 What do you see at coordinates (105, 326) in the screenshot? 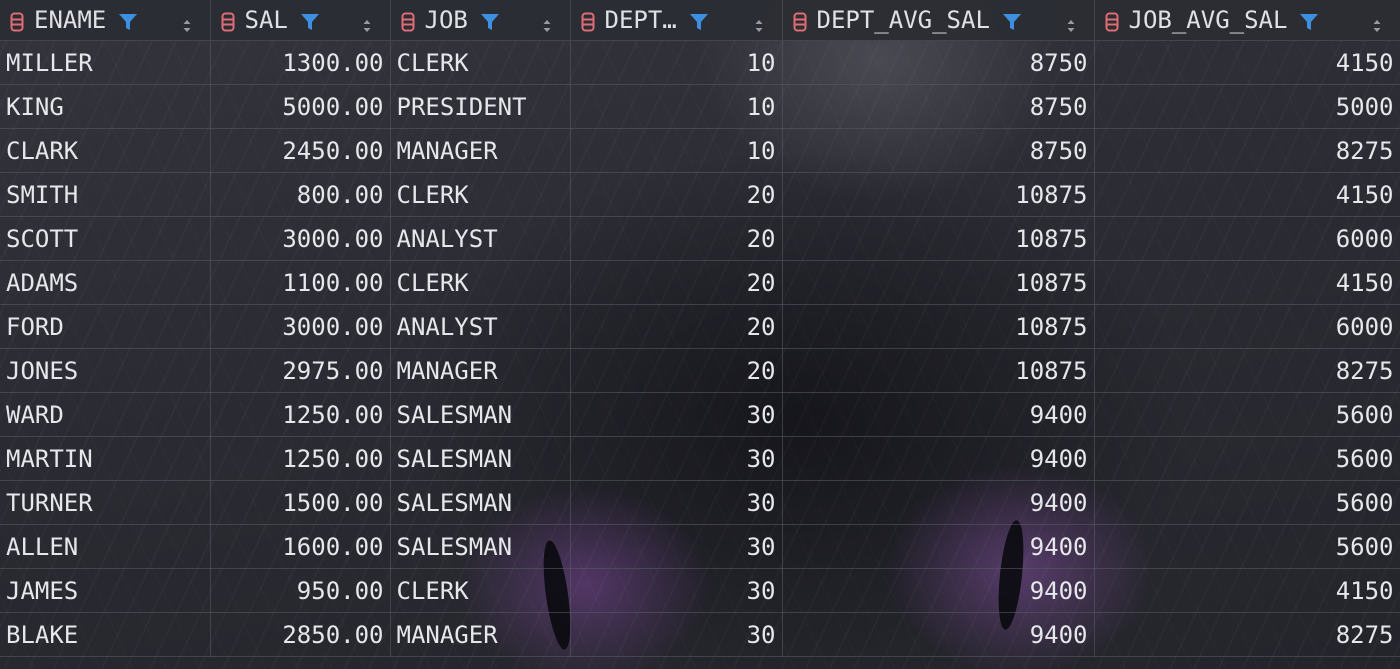
I see `table-cell: FORD` at bounding box center [105, 326].